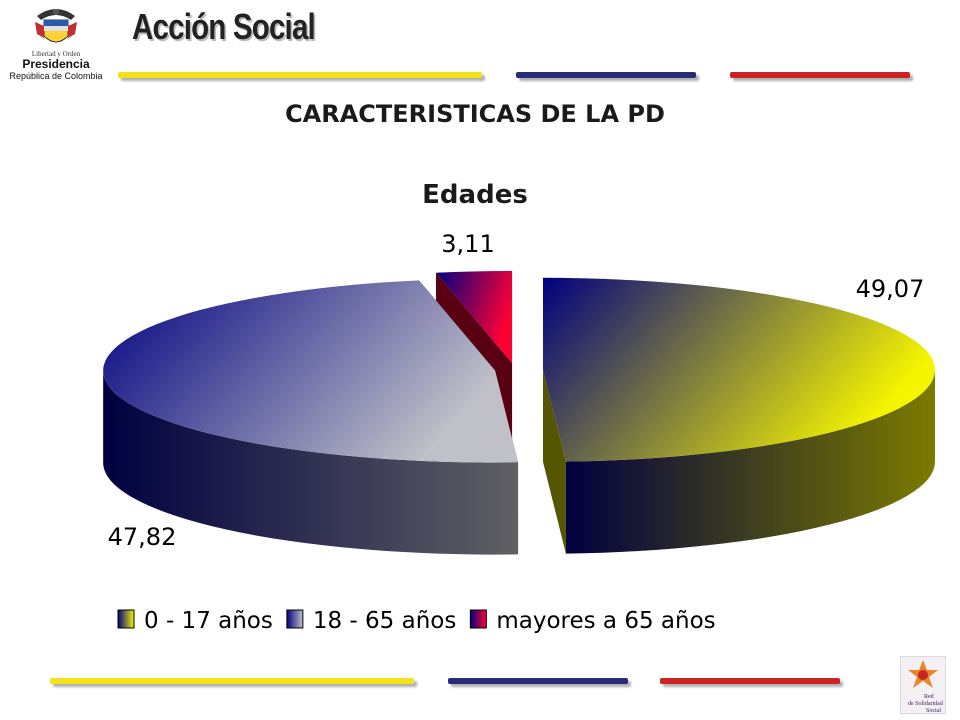  I want to click on chart-title: CARACTERISTICAS DE LA PD, so click(475, 114).